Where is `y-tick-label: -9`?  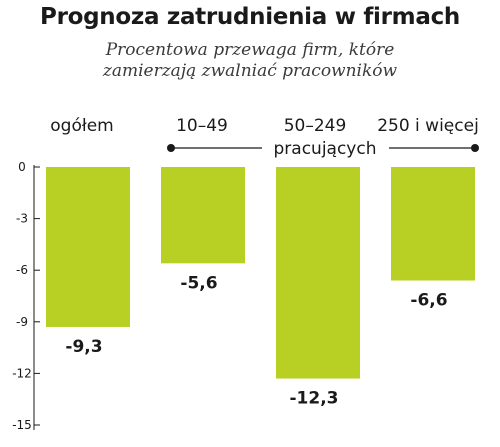
y-tick-label: -9 is located at coordinates (22, 322).